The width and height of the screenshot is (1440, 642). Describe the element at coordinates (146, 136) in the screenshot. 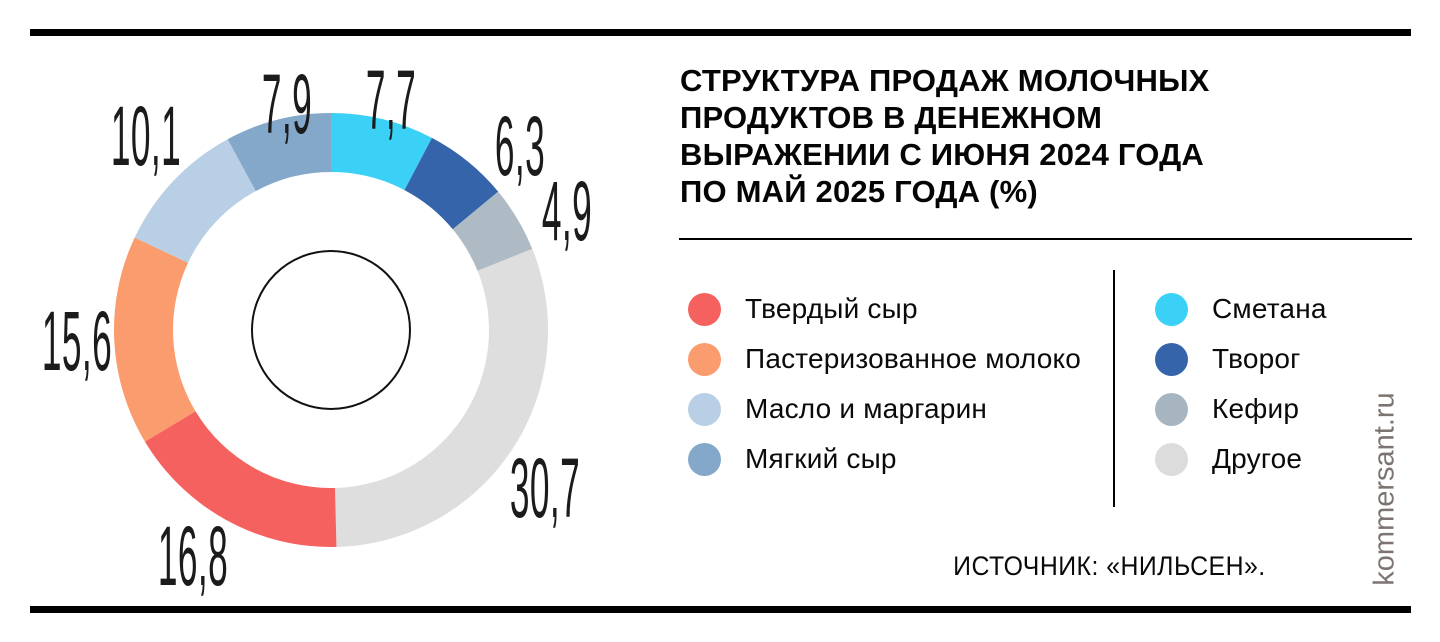

I see `segment-value-label: 10,1` at that location.